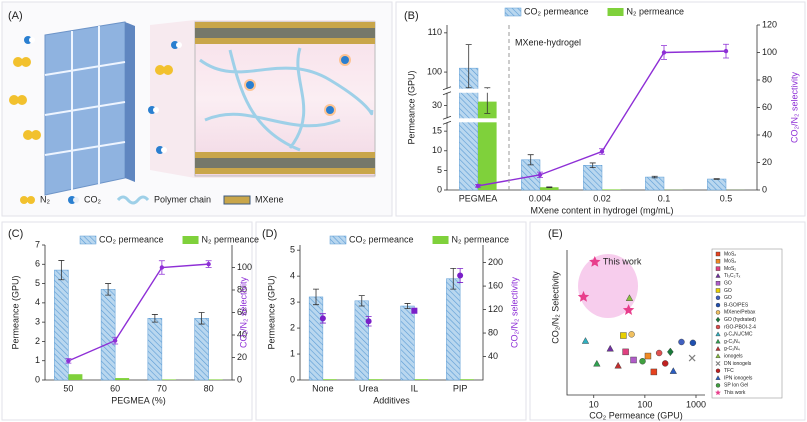 This screenshot has width=807, height=422. Describe the element at coordinates (437, 150) in the screenshot. I see `y-tick-label: 10` at that location.